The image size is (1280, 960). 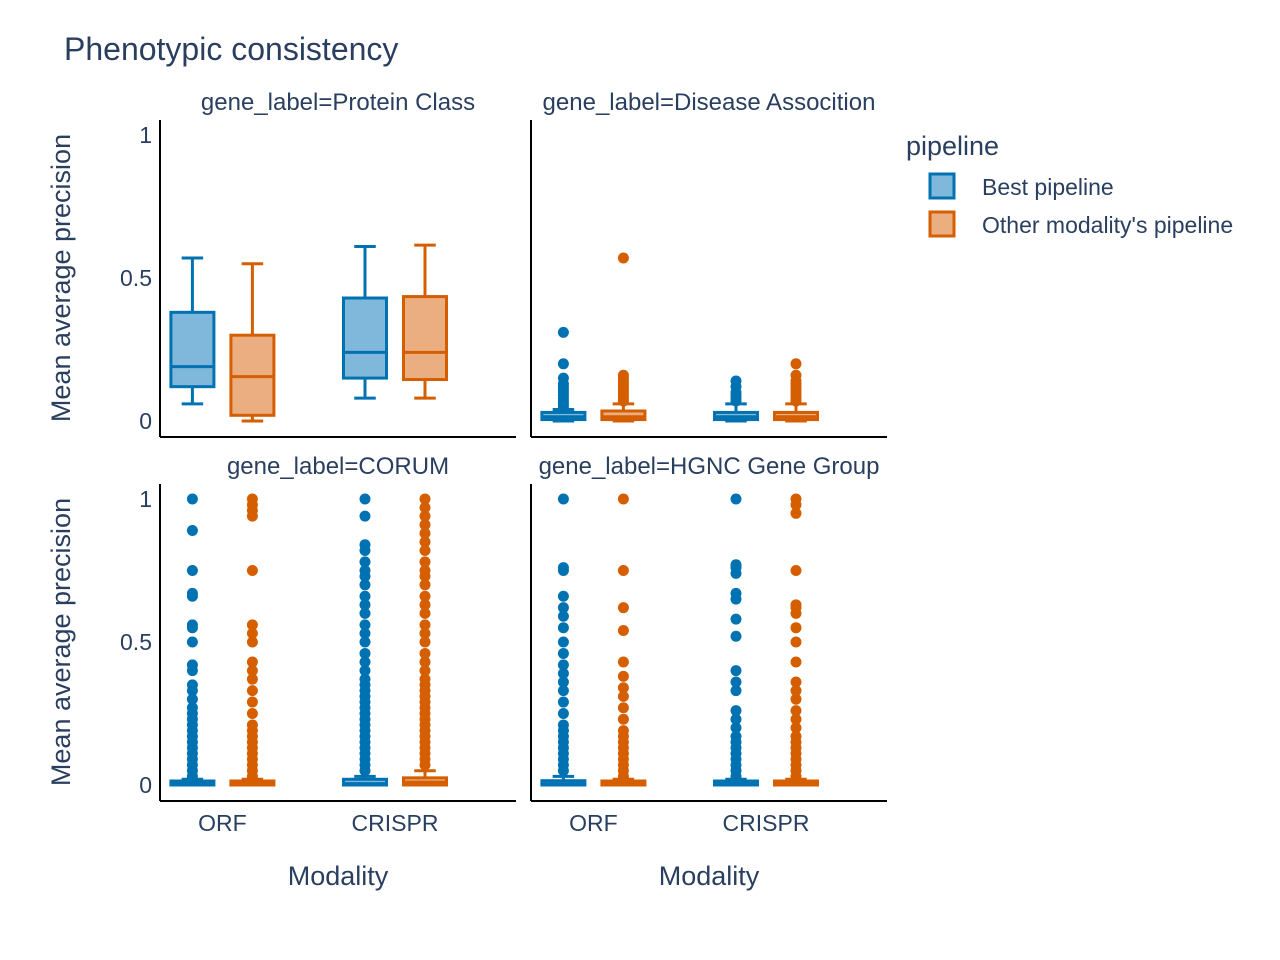 I want to click on facet-label: gene_label=Disease Assocition, so click(x=709, y=102).